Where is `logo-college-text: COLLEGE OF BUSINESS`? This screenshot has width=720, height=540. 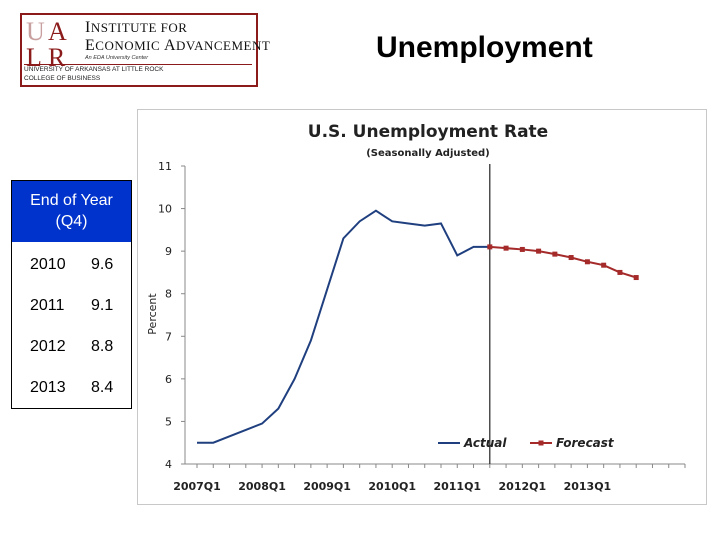 logo-college-text: COLLEGE OF BUSINESS is located at coordinates (62, 78).